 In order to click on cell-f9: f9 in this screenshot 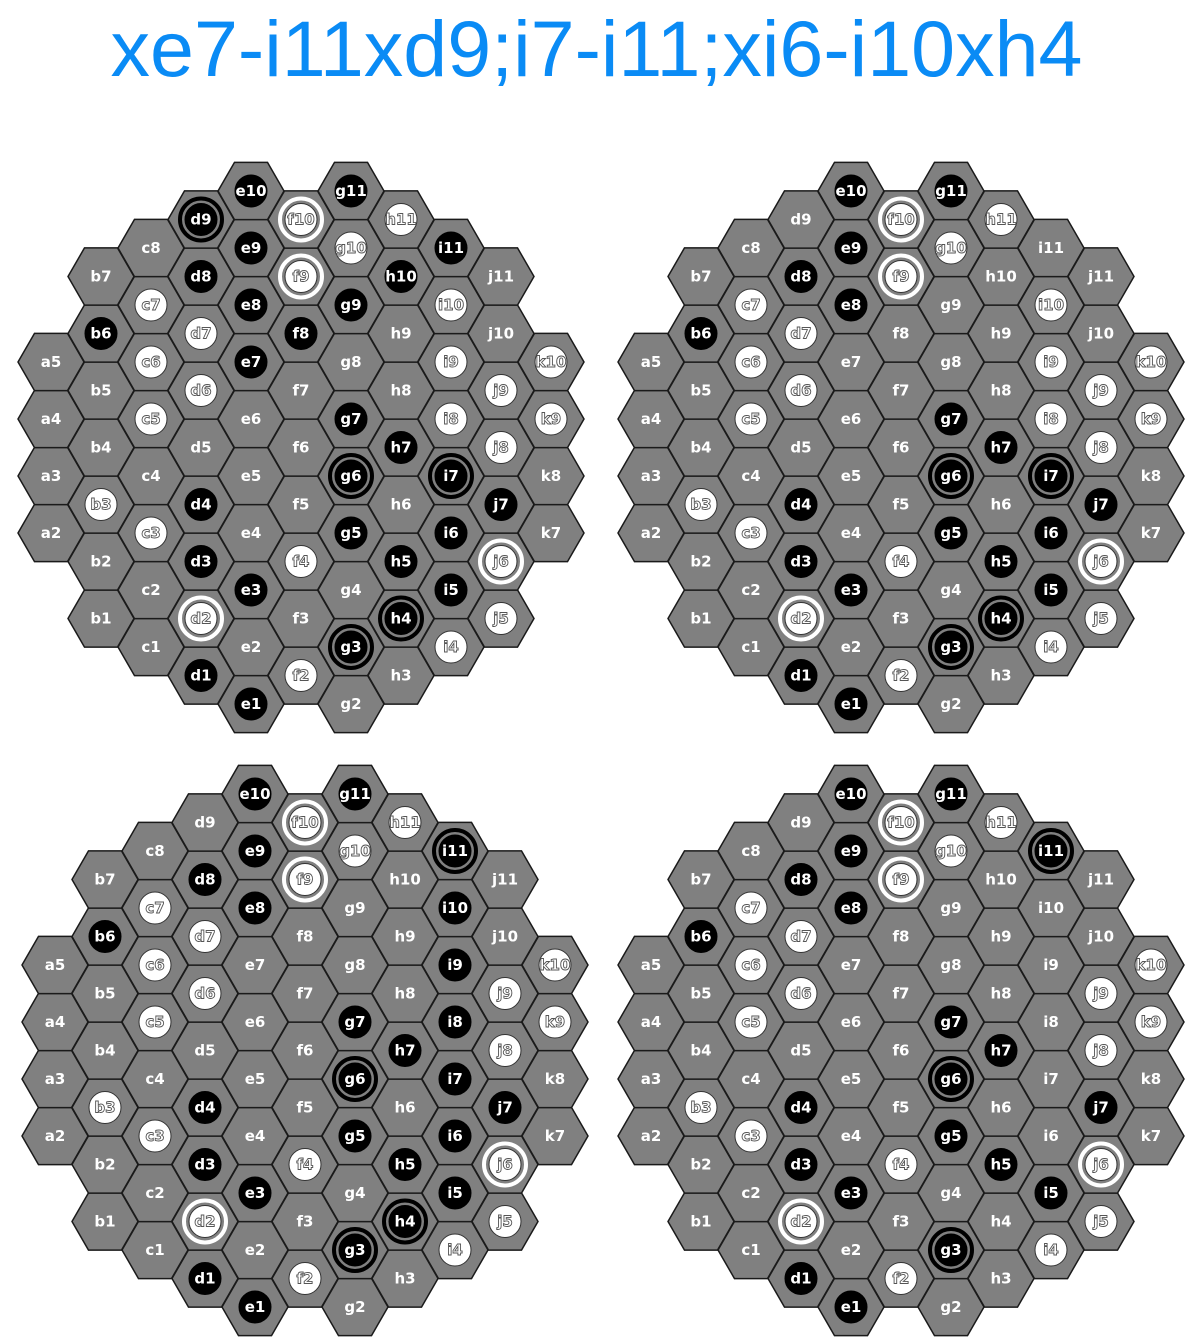, I will do `click(301, 276)`.